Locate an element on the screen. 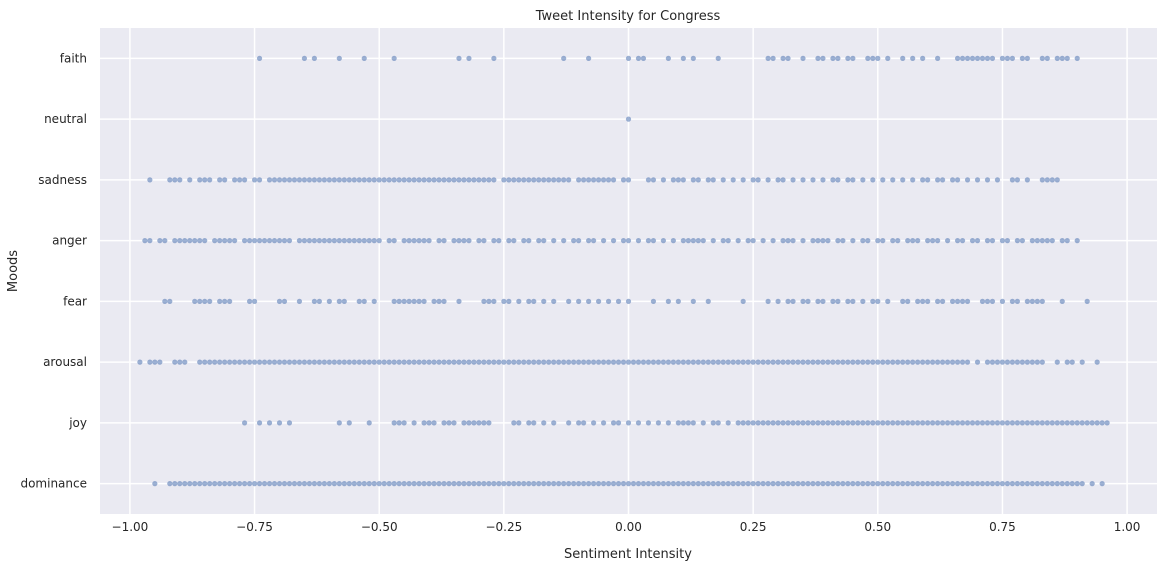 The height and width of the screenshot is (569, 1167). x-tick-label: 0.50 is located at coordinates (877, 527).